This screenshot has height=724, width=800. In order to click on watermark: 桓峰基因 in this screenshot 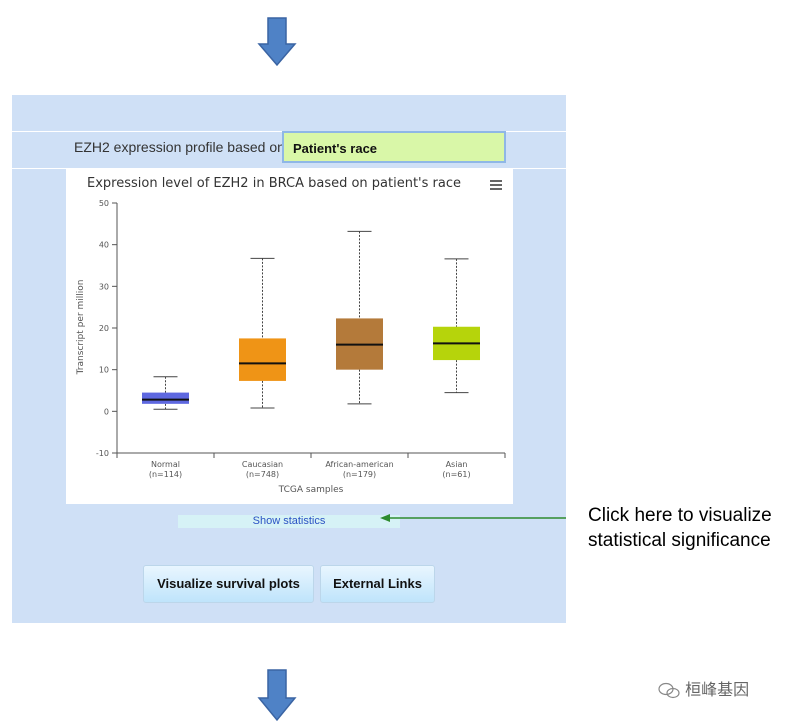, I will do `click(703, 688)`.